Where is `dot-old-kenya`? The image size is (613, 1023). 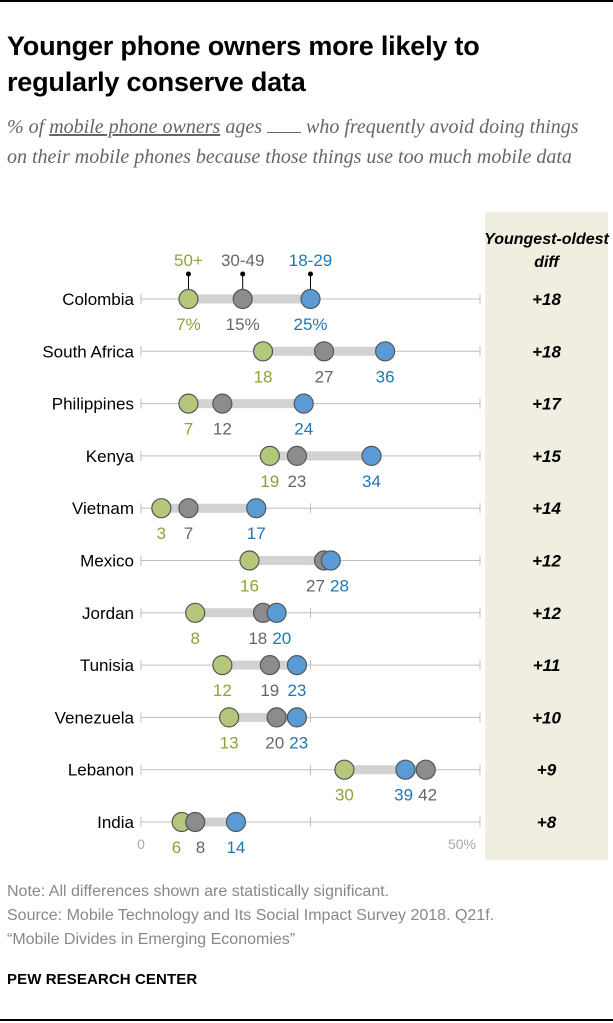 dot-old-kenya is located at coordinates (269, 455).